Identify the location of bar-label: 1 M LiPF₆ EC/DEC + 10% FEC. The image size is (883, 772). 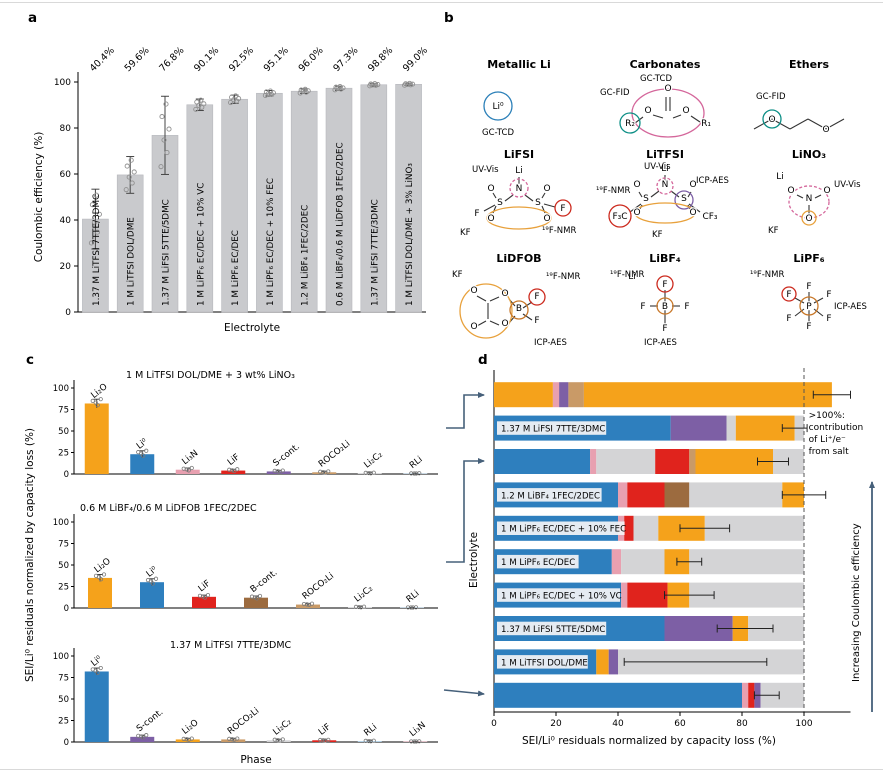
(563, 530).